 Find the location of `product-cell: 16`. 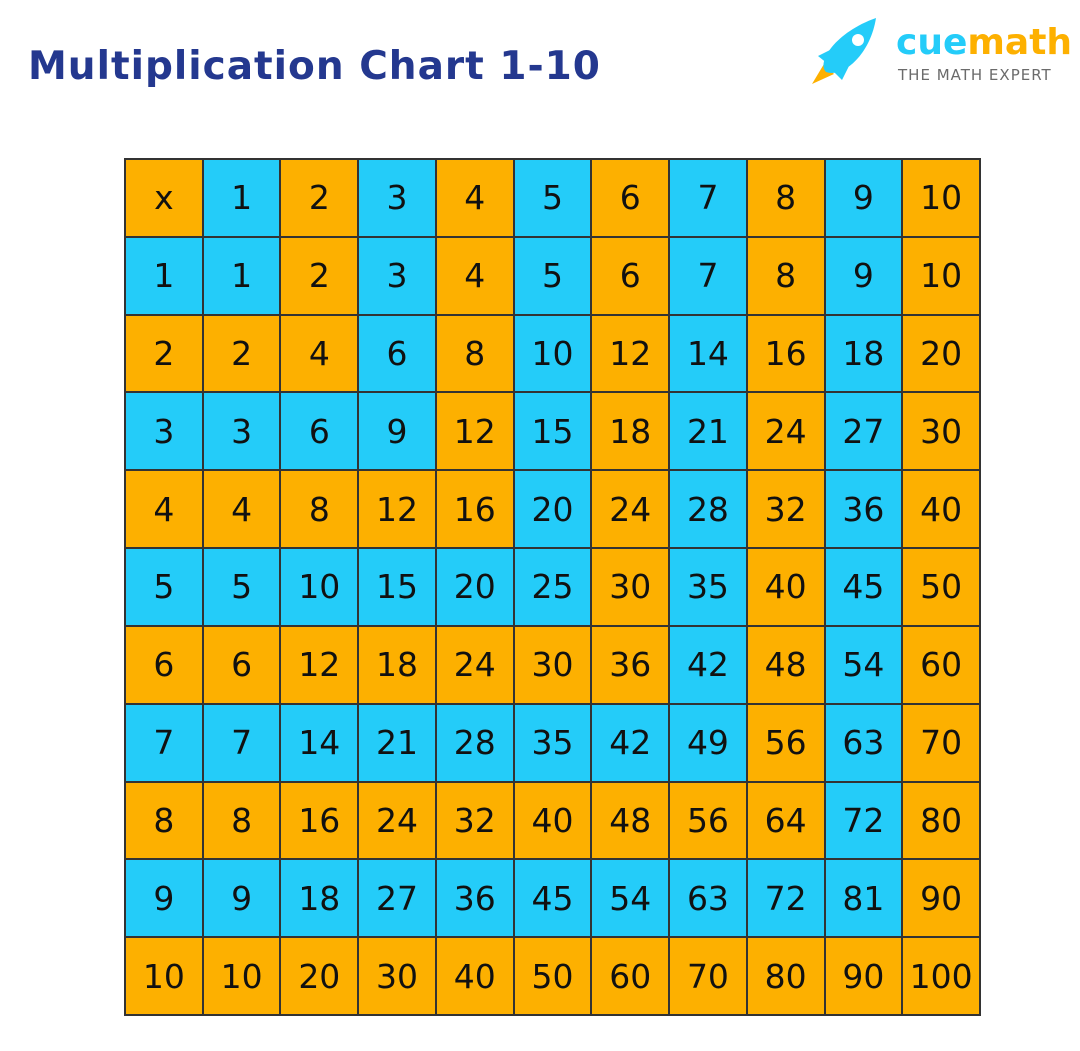

product-cell: 16 is located at coordinates (785, 353).